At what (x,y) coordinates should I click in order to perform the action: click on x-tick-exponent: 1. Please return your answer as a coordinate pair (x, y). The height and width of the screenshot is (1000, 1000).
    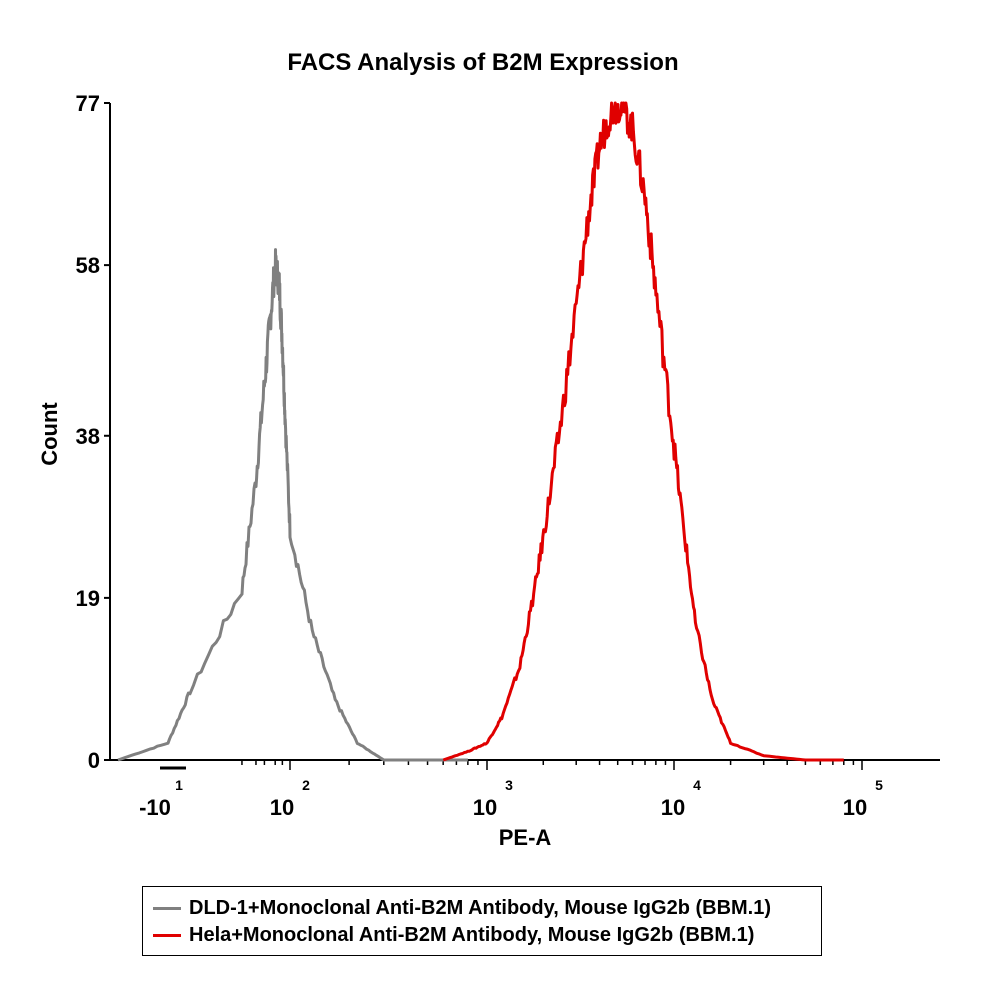
    Looking at the image, I should click on (179, 785).